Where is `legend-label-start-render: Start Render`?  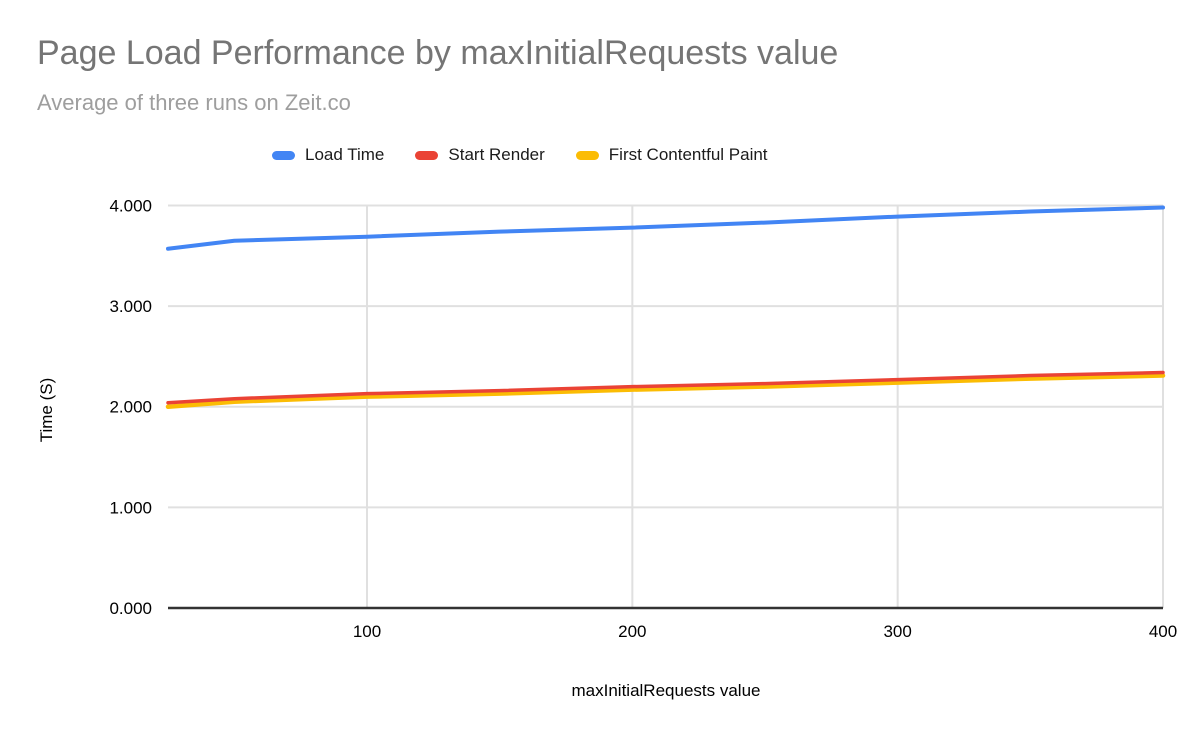 legend-label-start-render: Start Render is located at coordinates (496, 154).